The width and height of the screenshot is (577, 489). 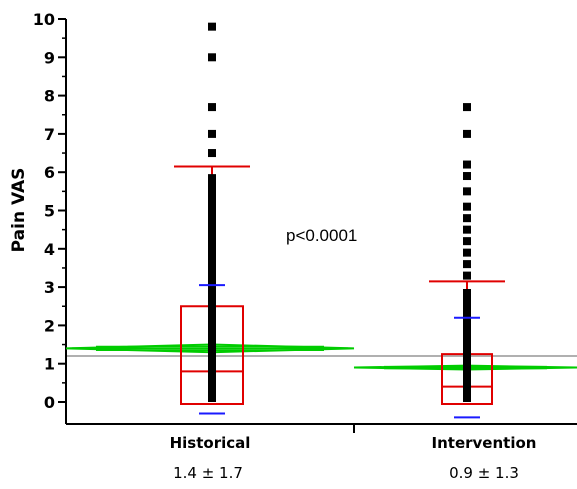 I want to click on y-tick-label: 4, so click(x=49, y=249).